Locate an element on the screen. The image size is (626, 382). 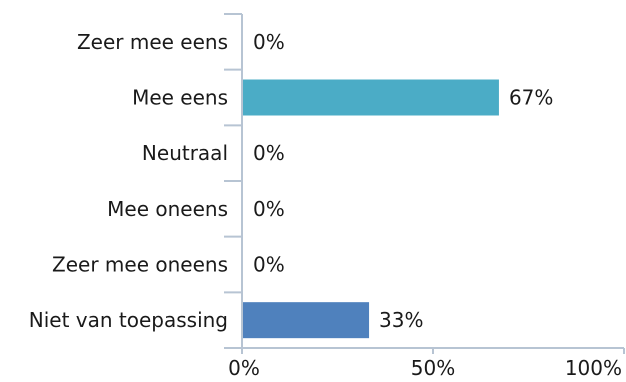
x-tick-label: 100% is located at coordinates (593, 367).